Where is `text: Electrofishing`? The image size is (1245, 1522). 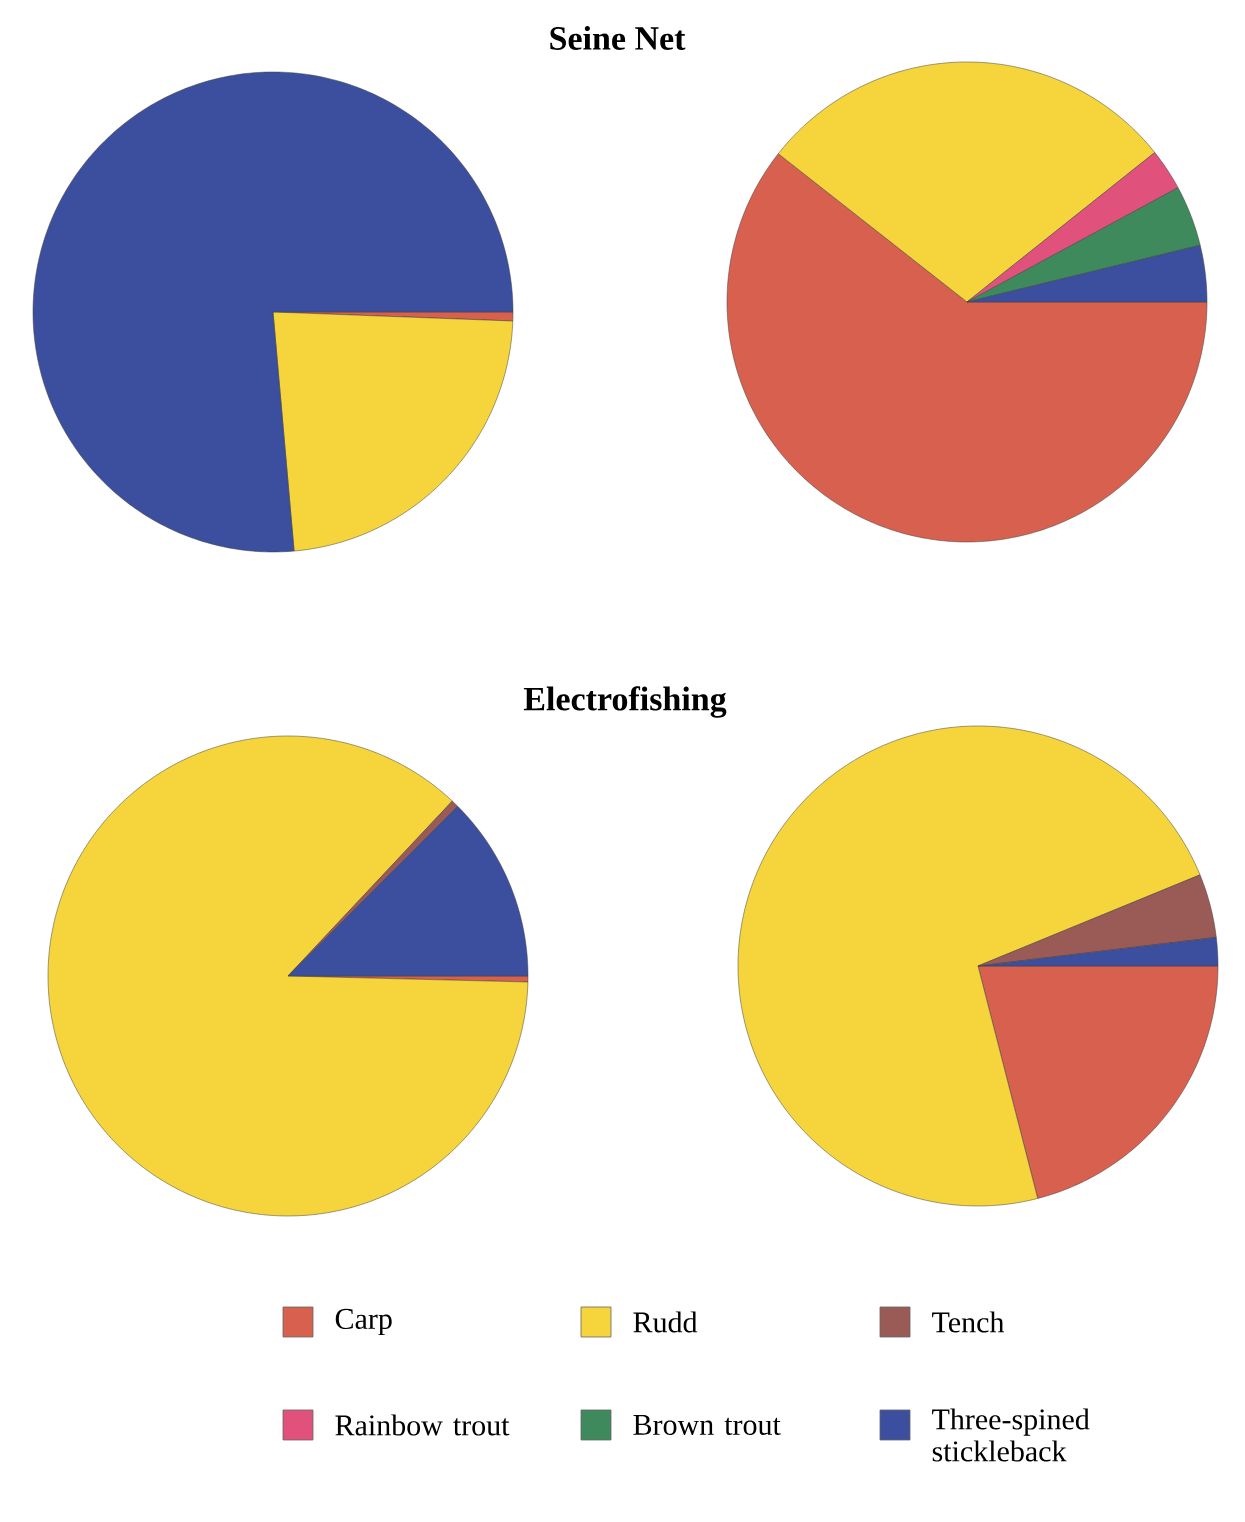
text: Electrofishing is located at coordinates (625, 702).